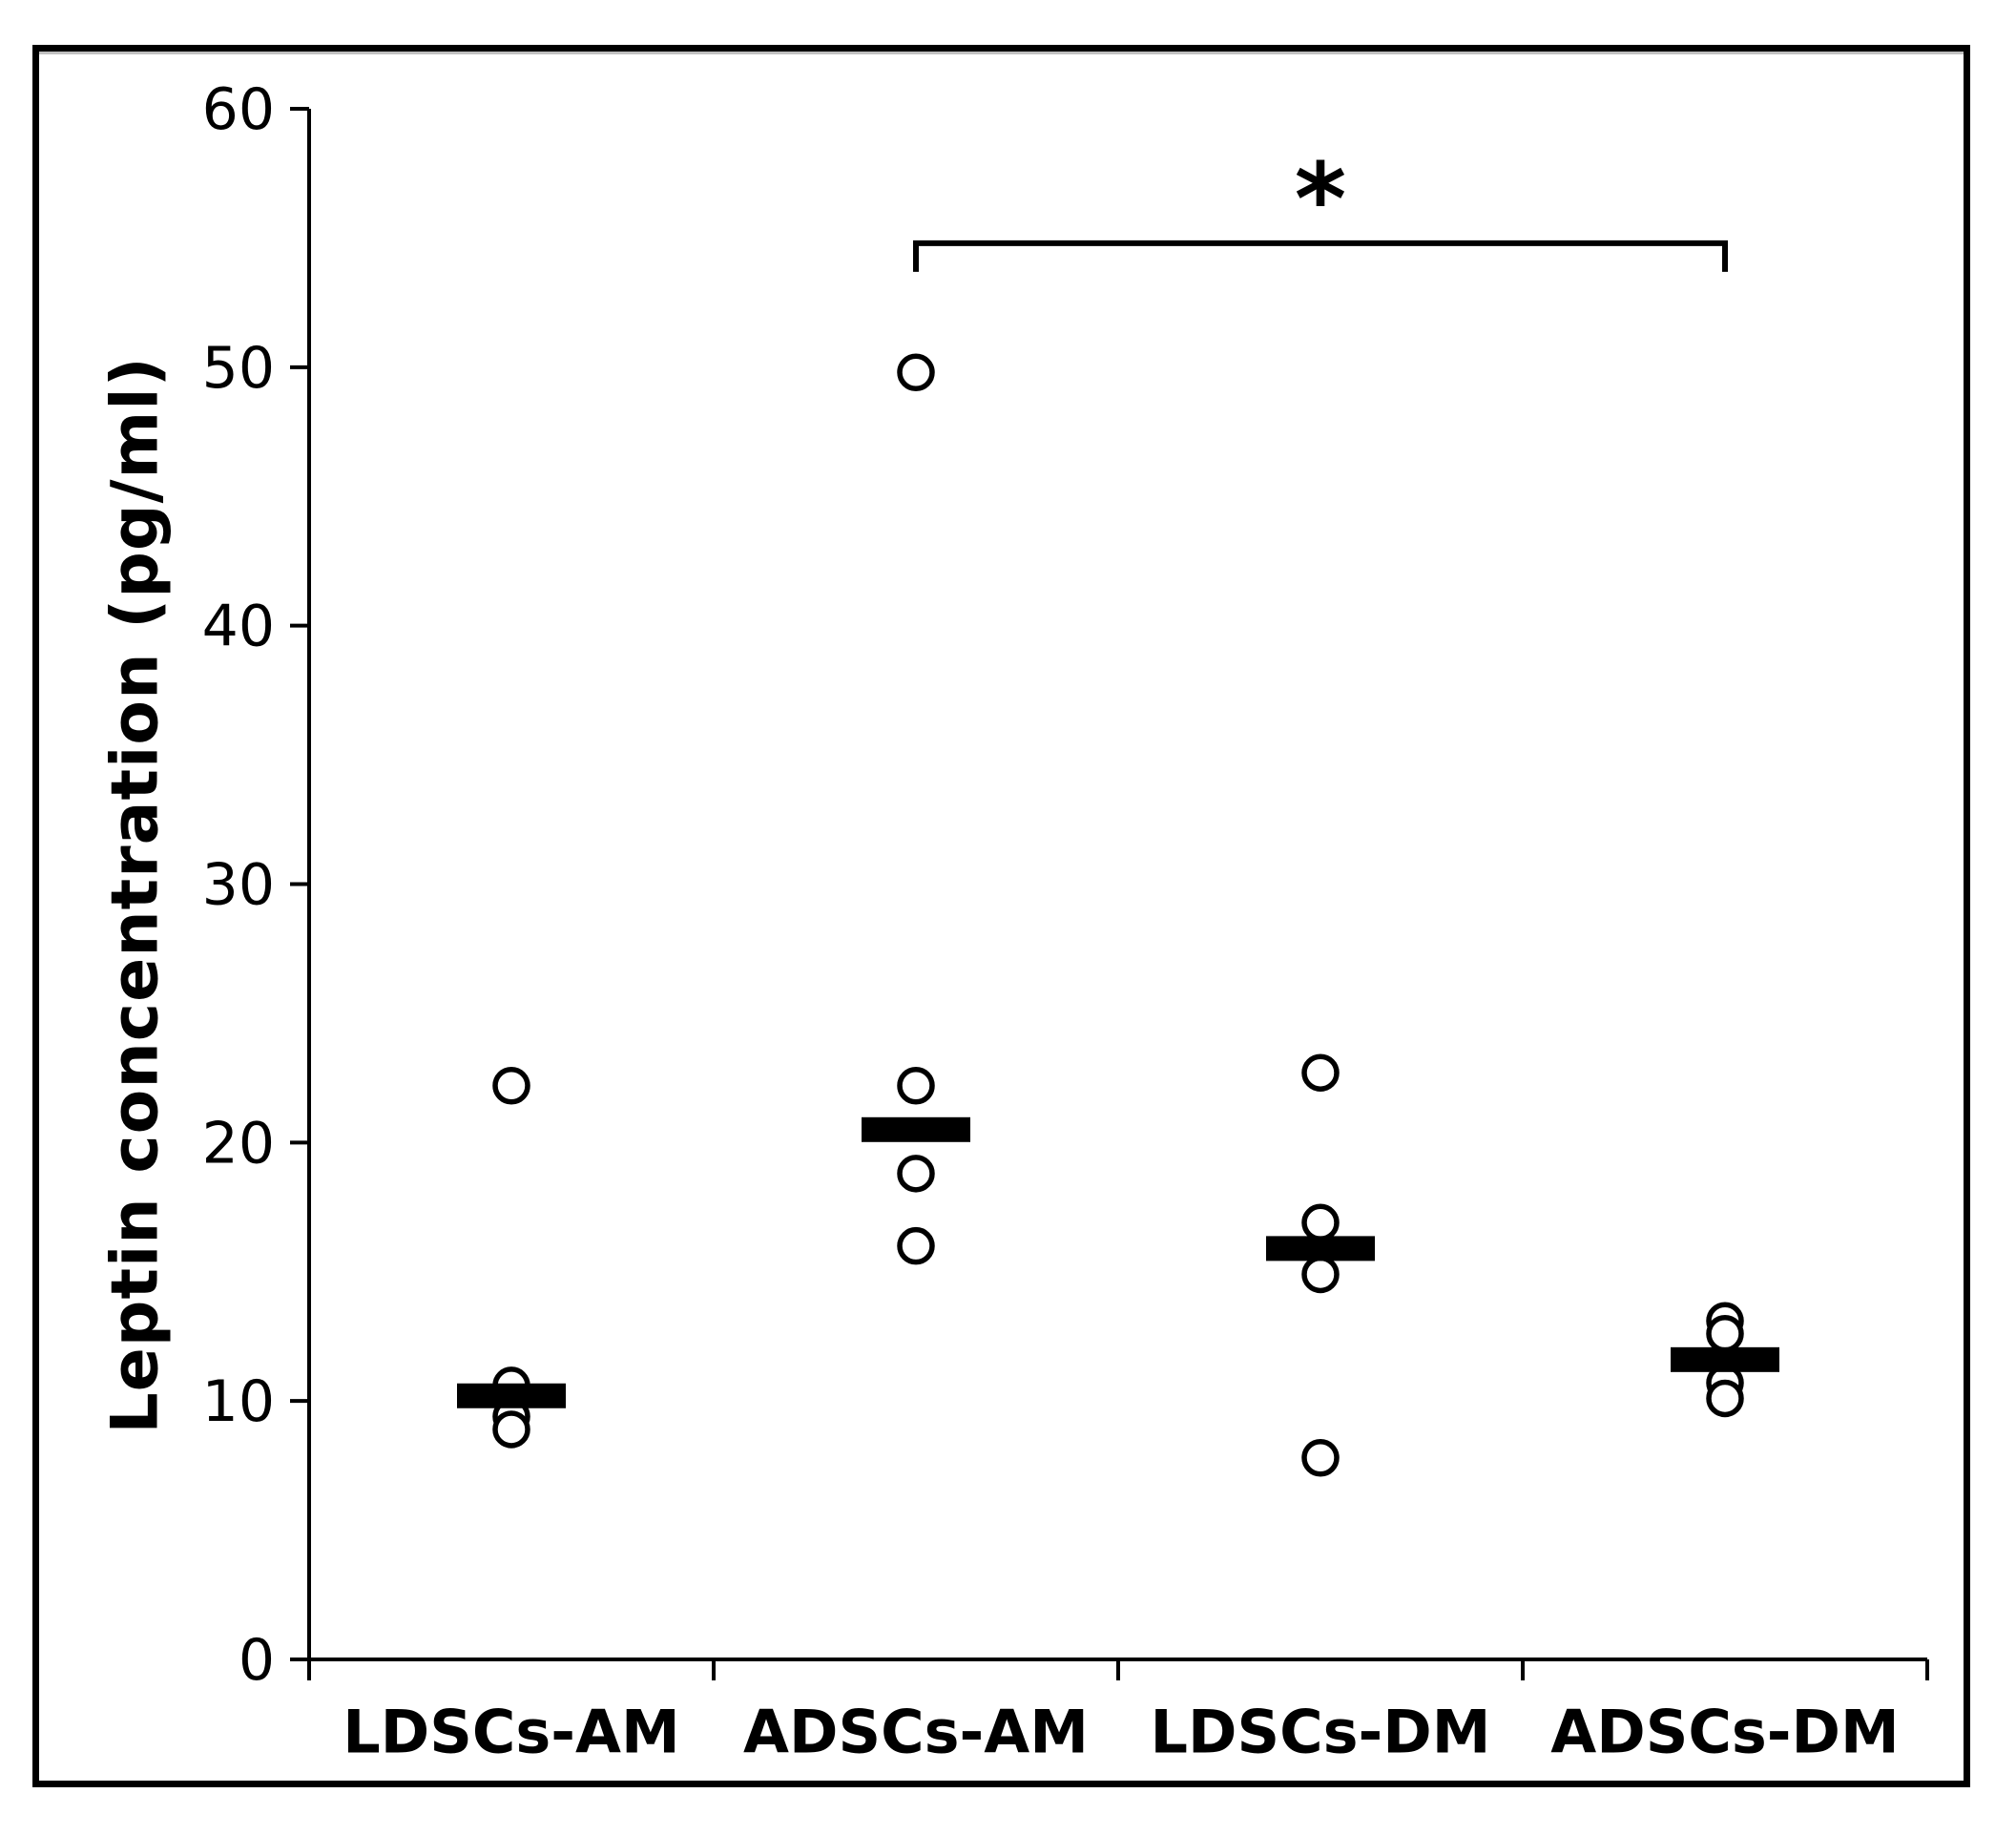 The width and height of the screenshot is (2016, 1835). Describe the element at coordinates (1724, 1732) in the screenshot. I see `x-category-label: ADSCs-DM` at that location.